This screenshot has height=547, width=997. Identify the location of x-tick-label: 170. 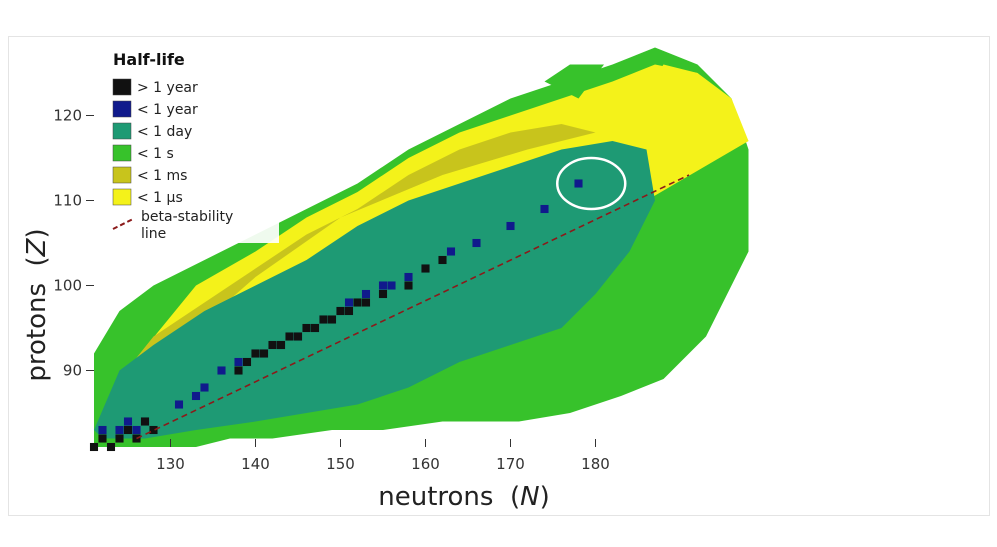
(510, 464).